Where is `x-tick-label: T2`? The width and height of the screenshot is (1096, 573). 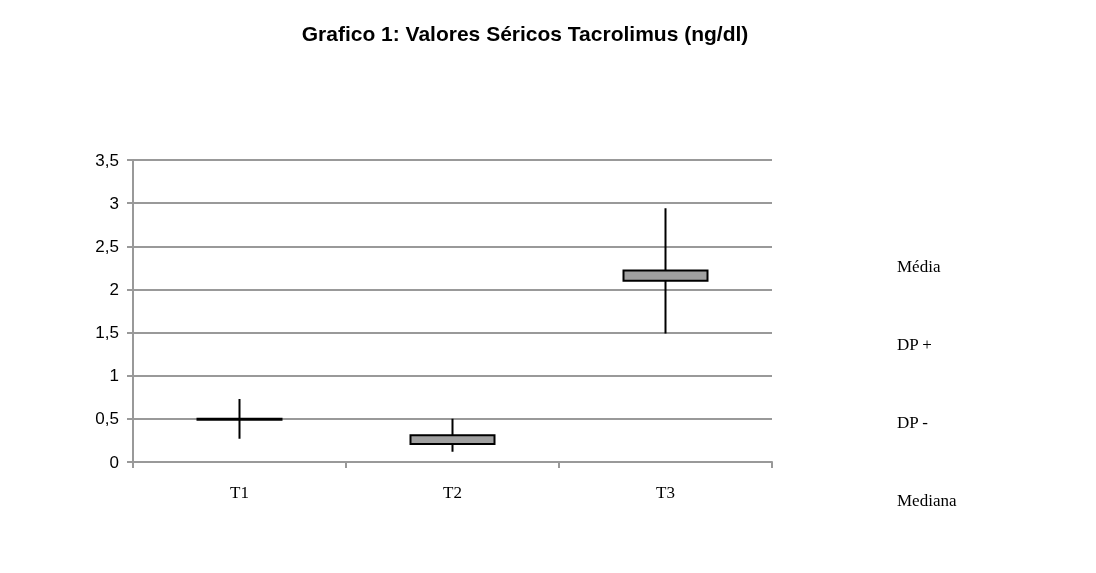 x-tick-label: T2 is located at coordinates (452, 492).